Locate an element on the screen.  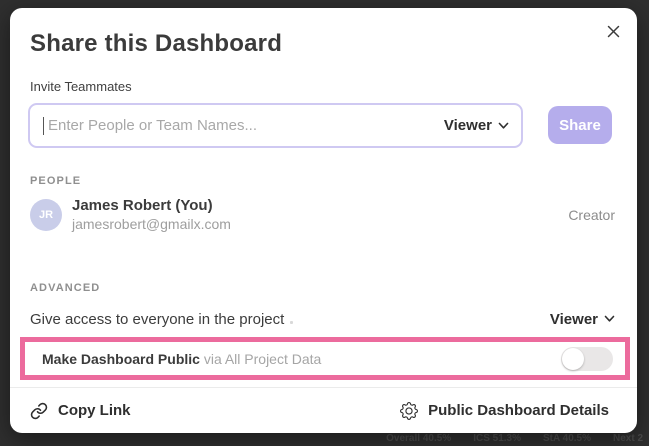
make-public-toggle is located at coordinates (587, 358).